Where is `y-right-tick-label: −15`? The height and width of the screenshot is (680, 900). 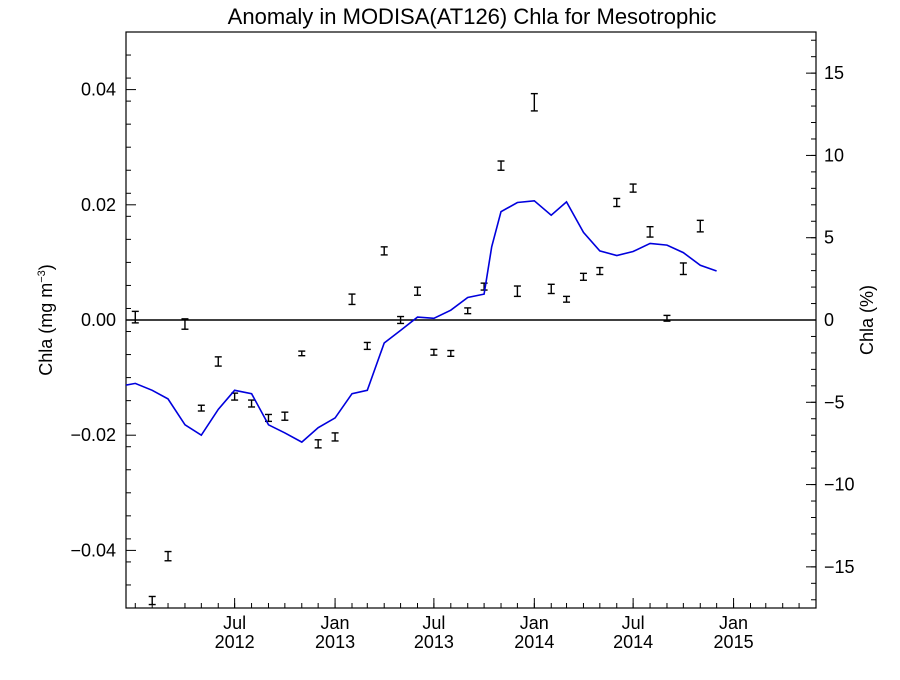
y-right-tick-label: −15 is located at coordinates (839, 567).